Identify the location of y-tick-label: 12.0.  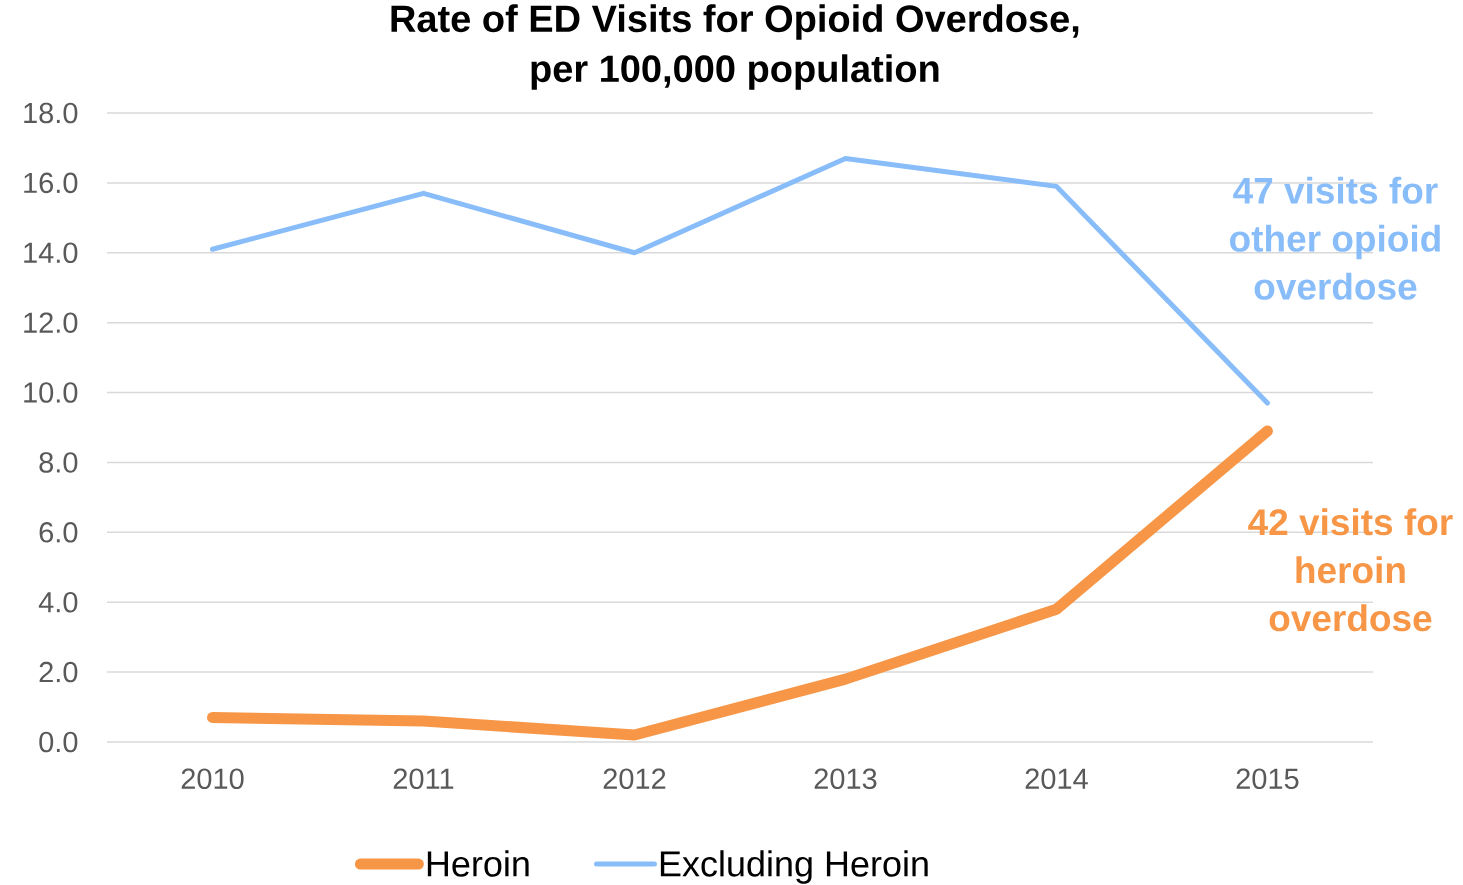
(51, 322).